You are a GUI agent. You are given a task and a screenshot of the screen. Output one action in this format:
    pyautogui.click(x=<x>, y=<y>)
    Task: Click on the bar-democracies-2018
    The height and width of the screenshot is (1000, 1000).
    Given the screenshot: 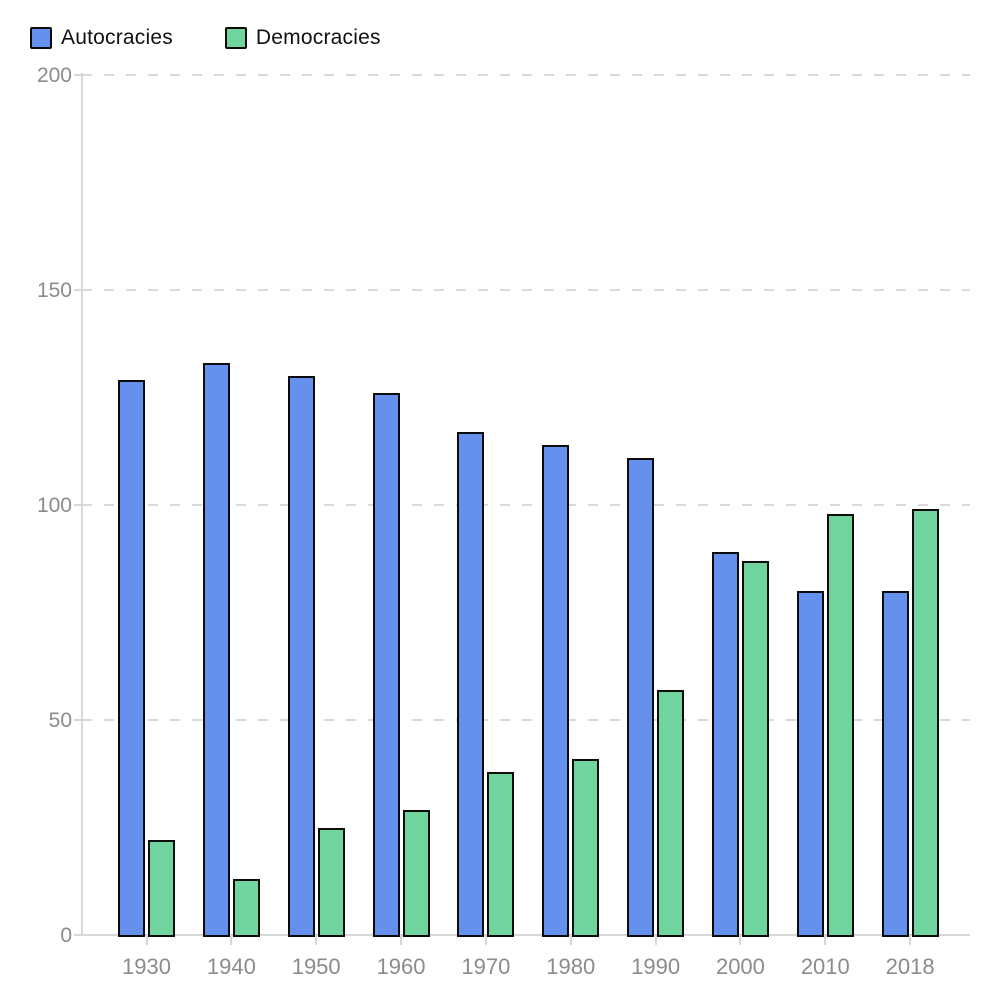 What is the action you would take?
    pyautogui.click(x=925, y=723)
    